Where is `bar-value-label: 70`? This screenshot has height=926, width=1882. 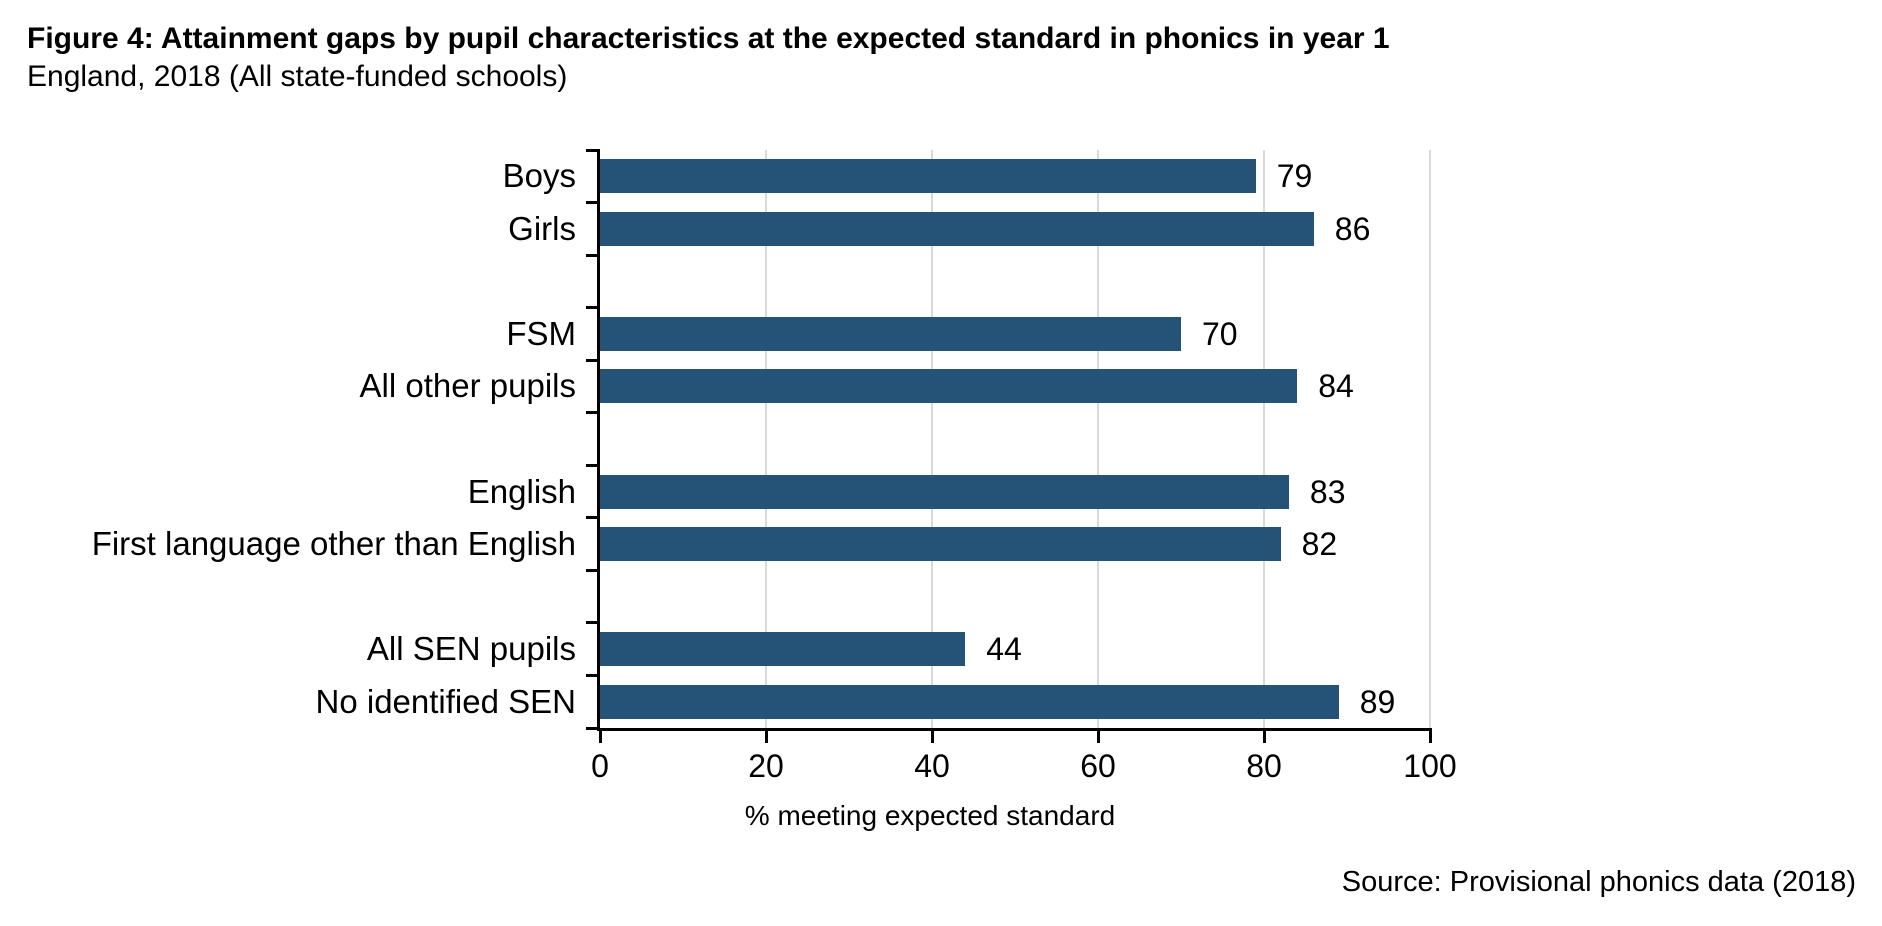
bar-value-label: 70 is located at coordinates (1220, 333).